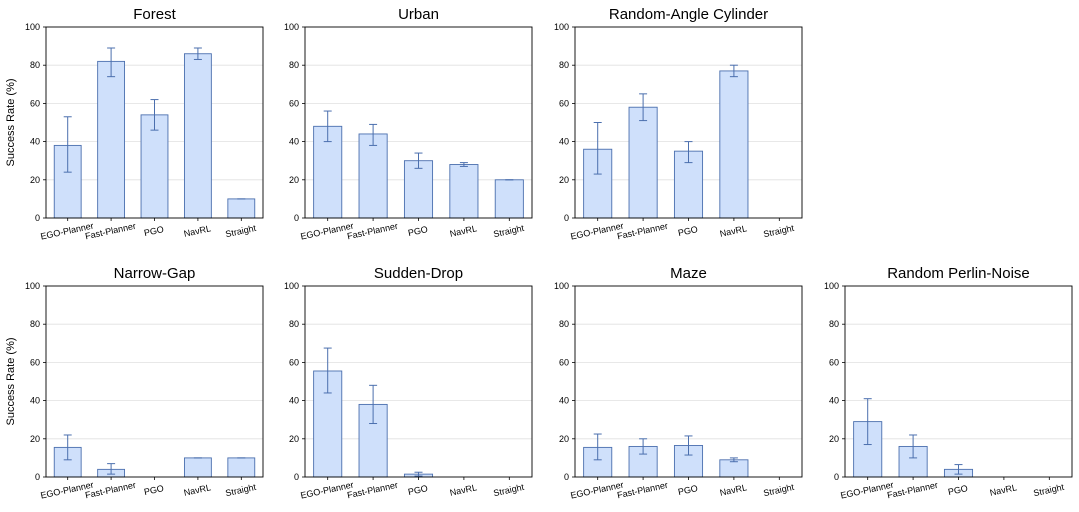 Image resolution: width=1079 pixels, height=512 pixels. Describe the element at coordinates (688, 273) in the screenshot. I see `chart-title: Maze` at that location.